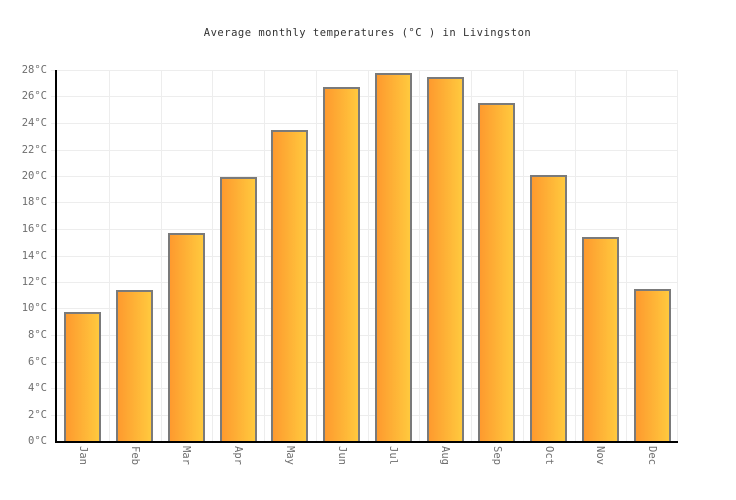 Image resolution: width=736 pixels, height=500 pixels. I want to click on x-axis-label-may: May, so click(290, 455).